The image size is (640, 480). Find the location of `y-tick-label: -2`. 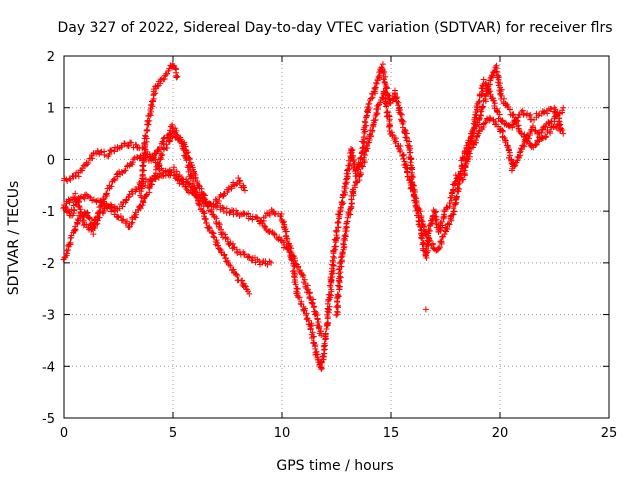

y-tick-label: -2 is located at coordinates (48, 264).